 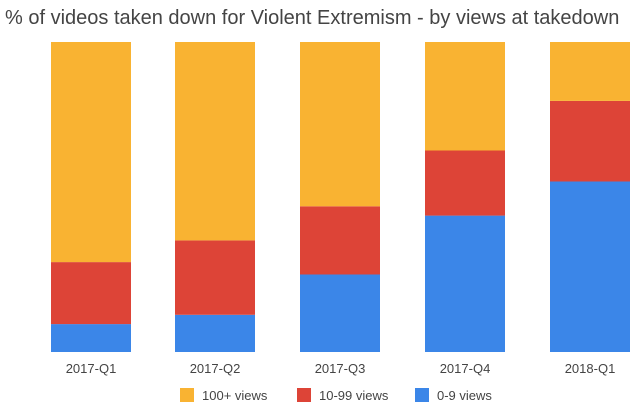 I want to click on bar-2017-q2-100-views, so click(x=215, y=141).